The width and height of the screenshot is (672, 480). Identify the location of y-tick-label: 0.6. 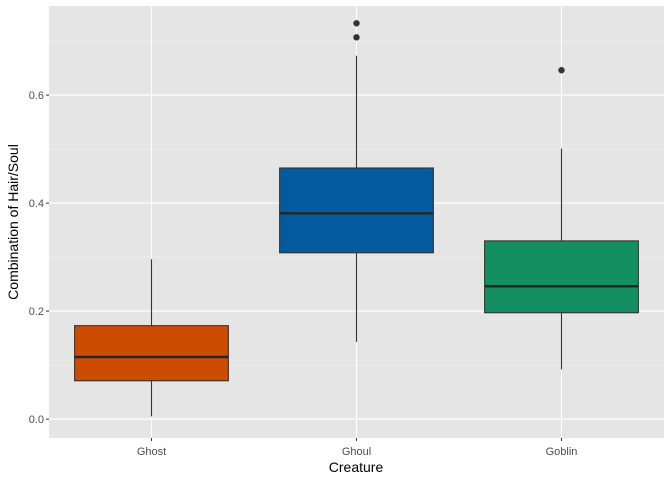
(36, 96).